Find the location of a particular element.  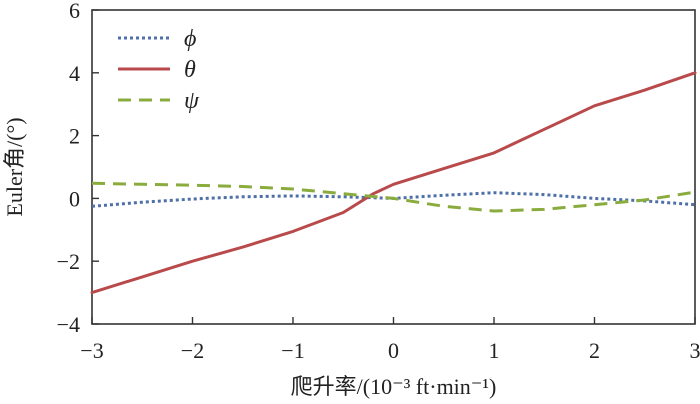

x-tick-label: 2 is located at coordinates (594, 350).